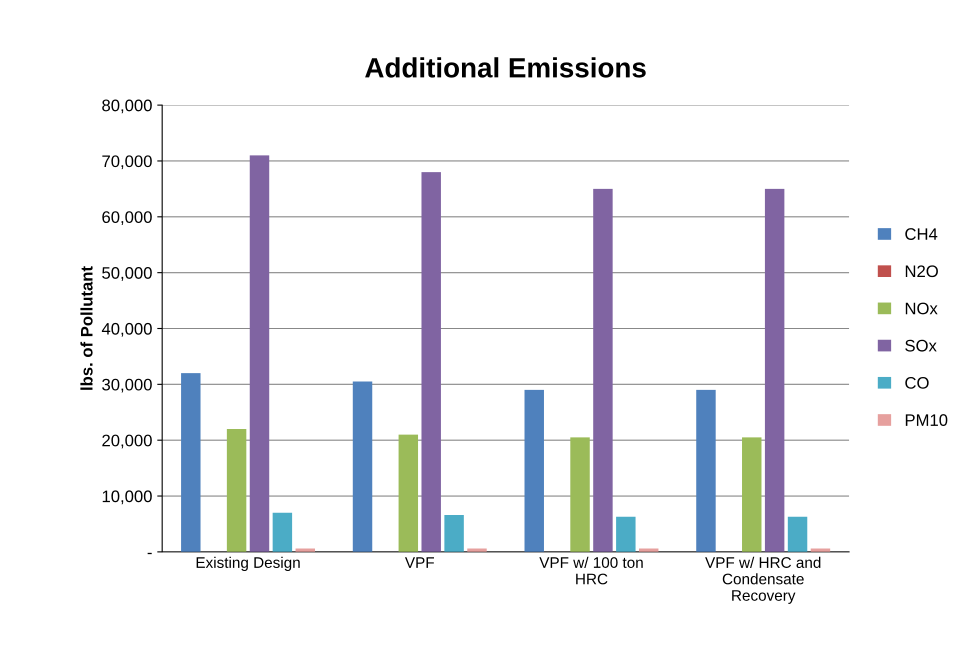 The width and height of the screenshot is (954, 657). Describe the element at coordinates (927, 420) in the screenshot. I see `legend-label: PM10` at that location.